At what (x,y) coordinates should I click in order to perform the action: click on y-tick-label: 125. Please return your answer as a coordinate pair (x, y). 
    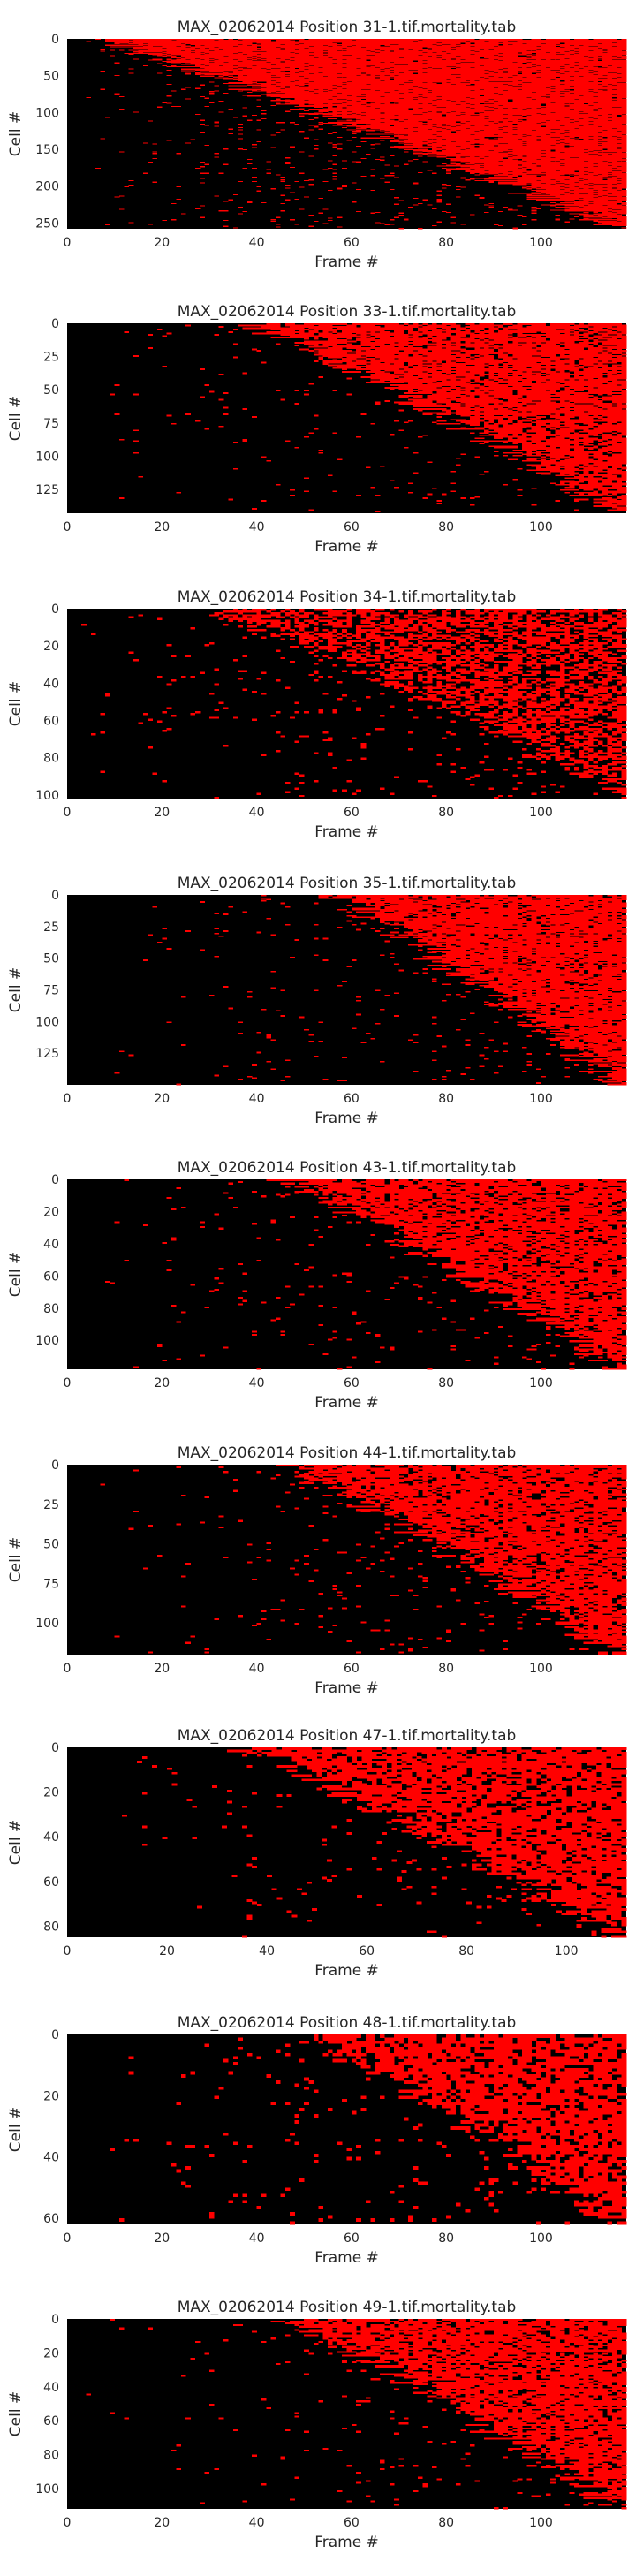
    Looking at the image, I should click on (47, 1054).